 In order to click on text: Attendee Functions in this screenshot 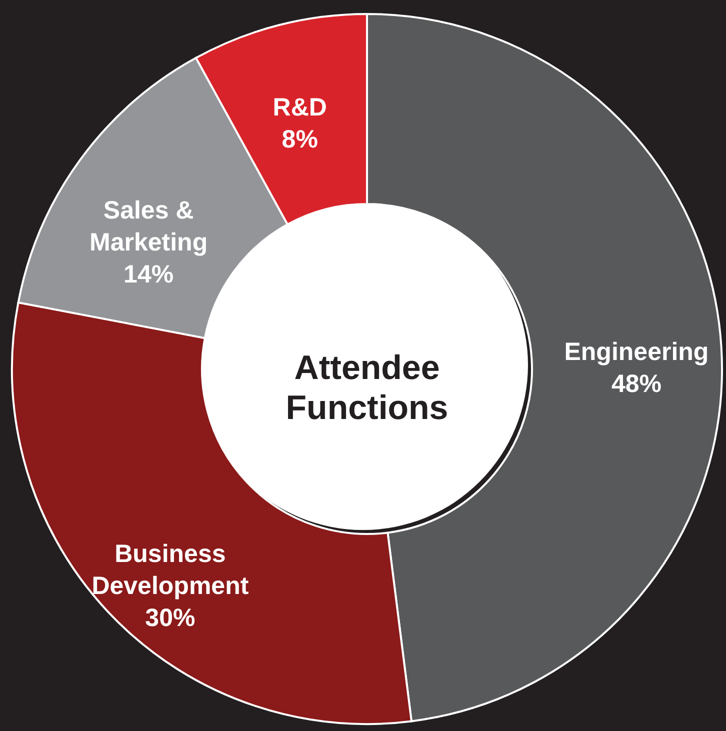, I will do `click(367, 388)`.